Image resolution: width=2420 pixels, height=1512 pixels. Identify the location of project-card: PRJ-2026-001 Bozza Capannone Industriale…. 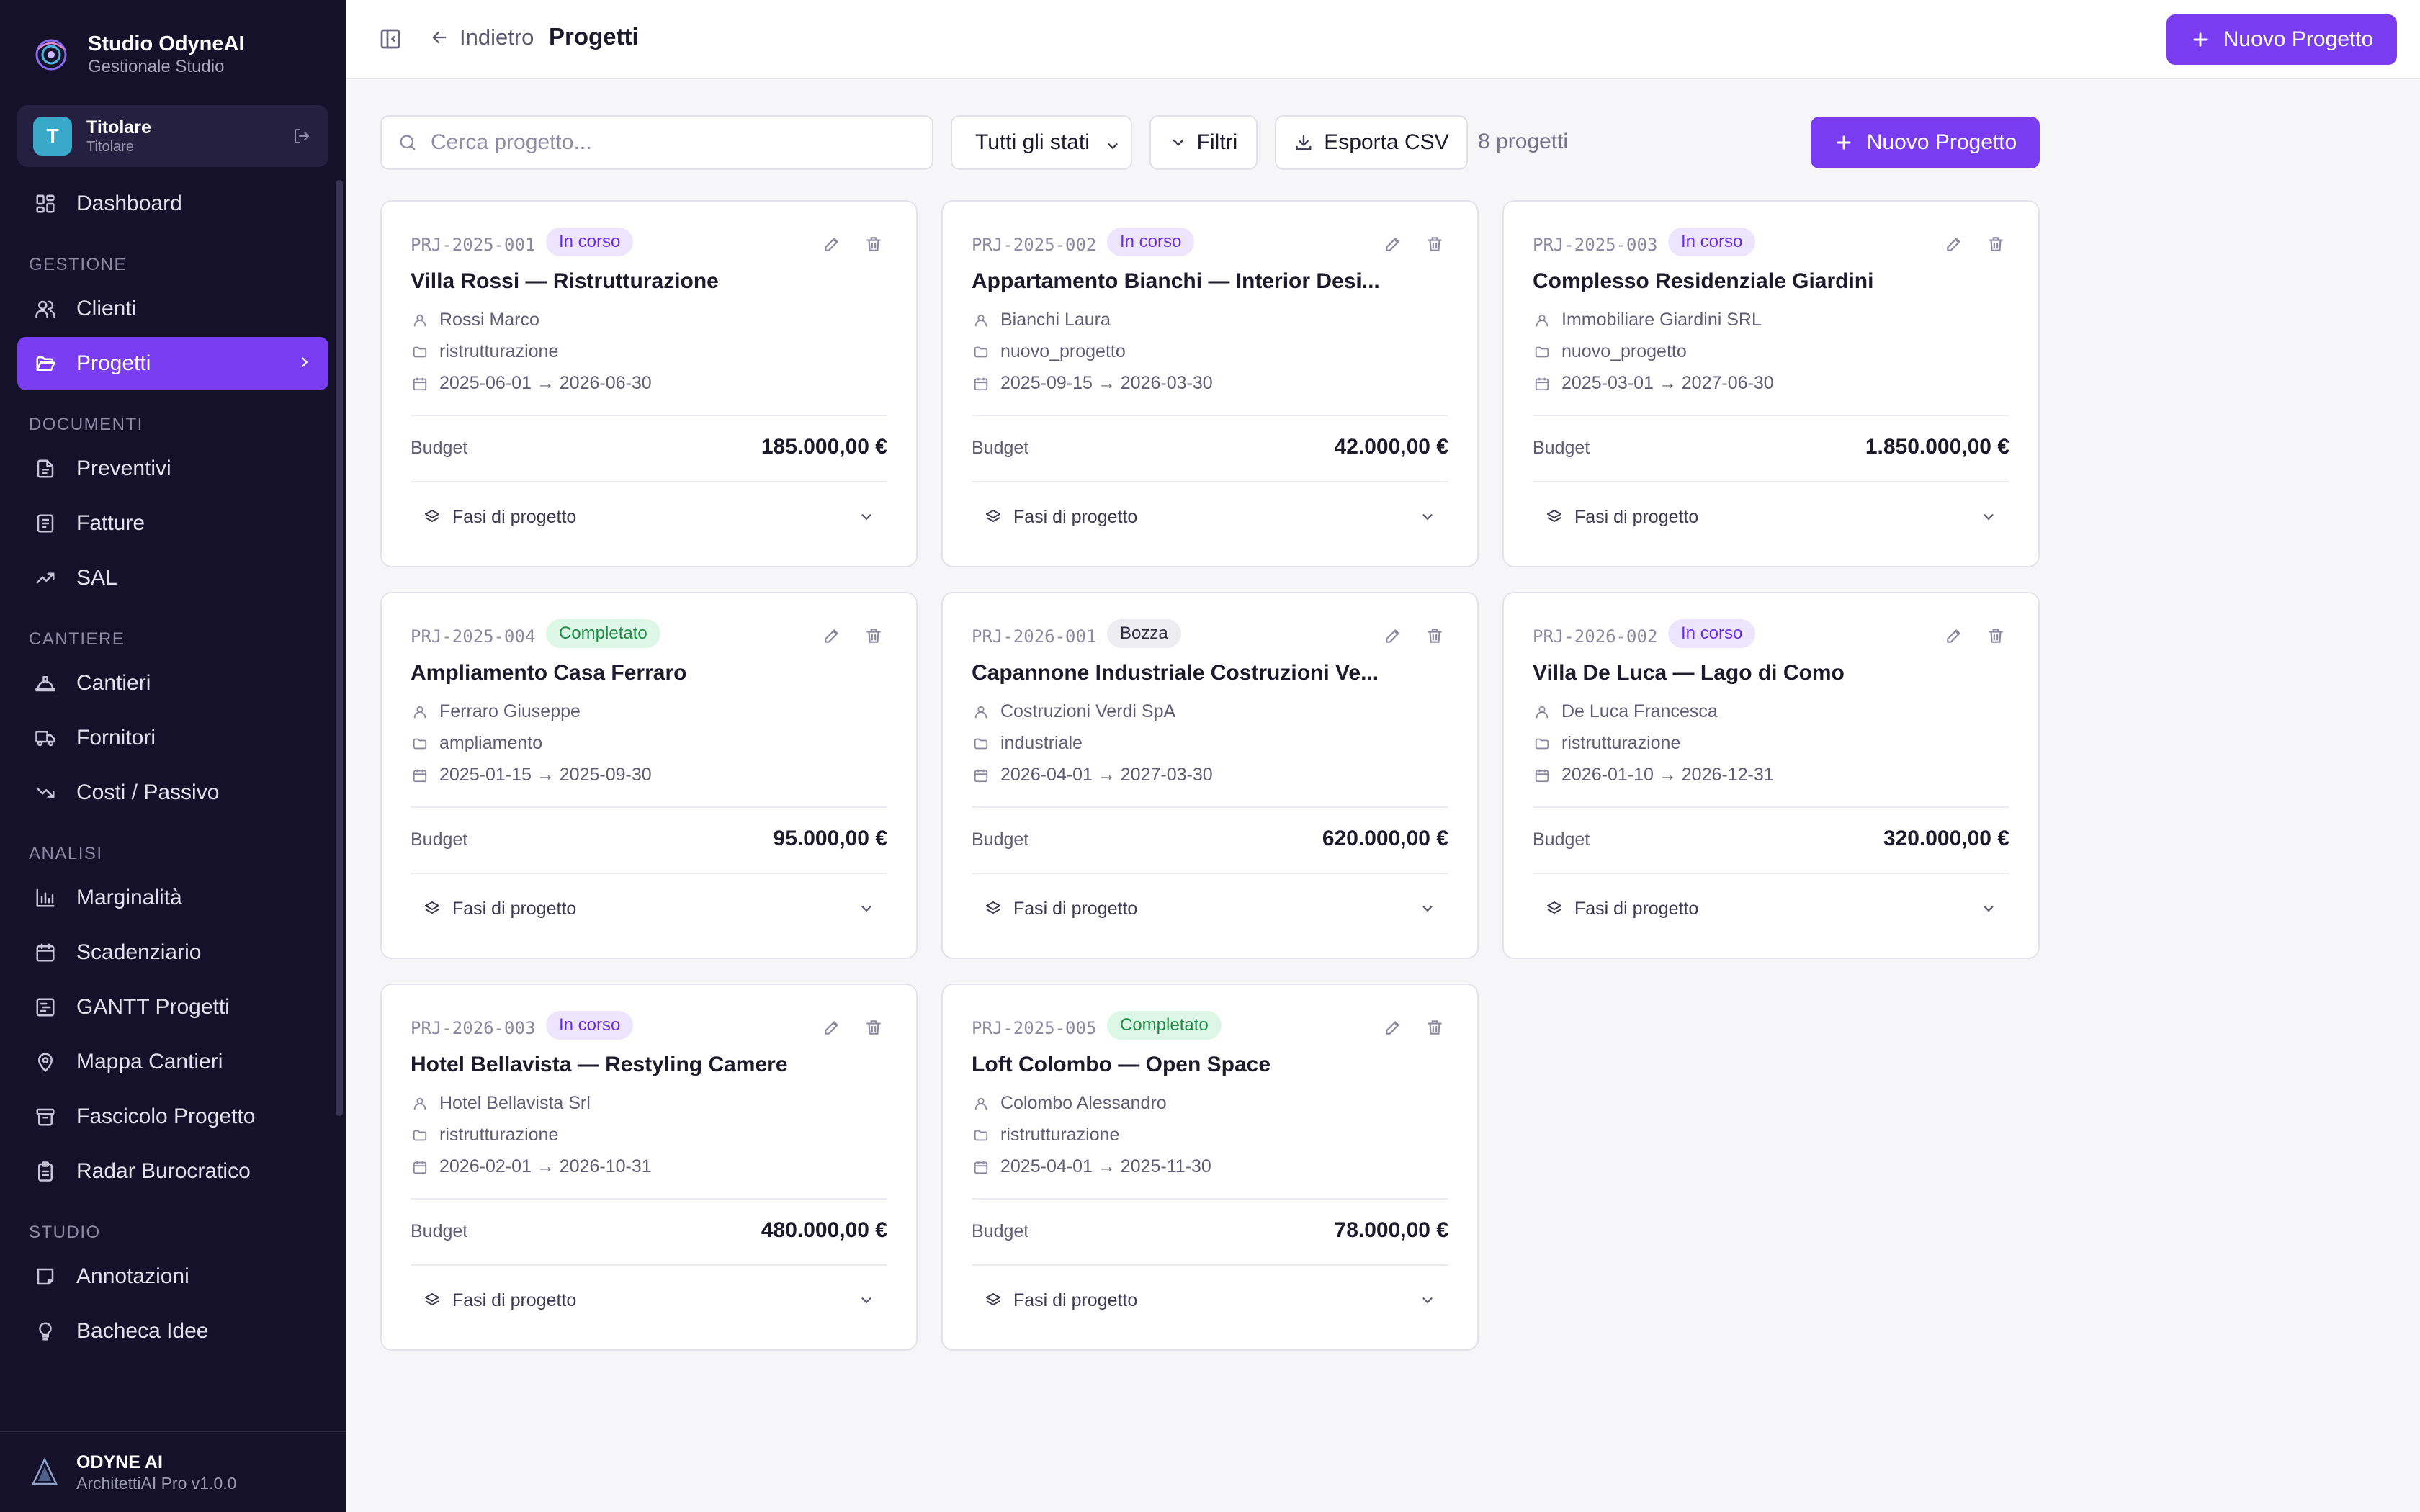
(1210, 775).